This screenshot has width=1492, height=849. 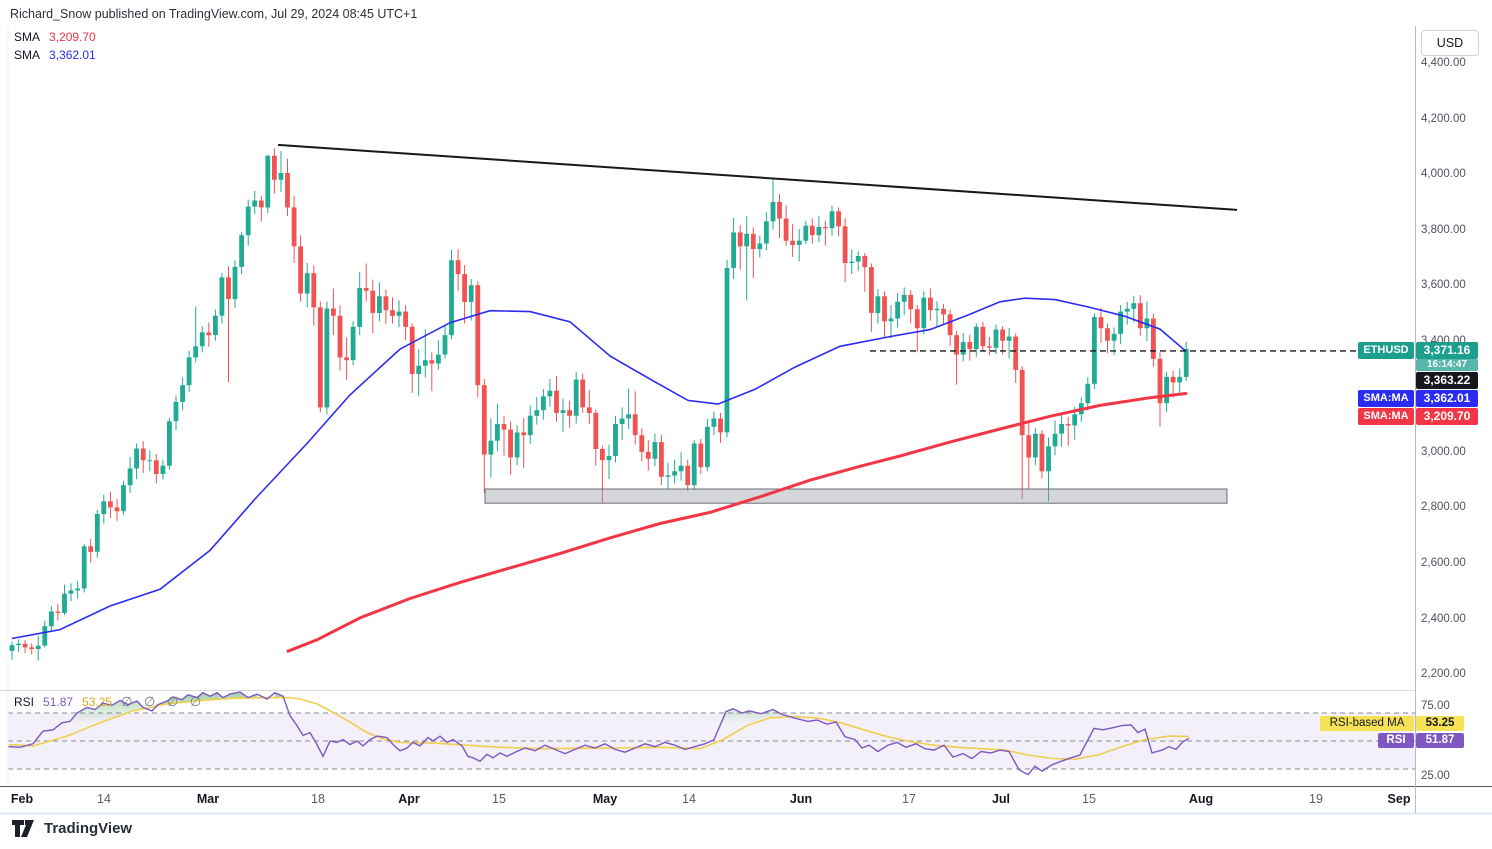 What do you see at coordinates (1443, 63) in the screenshot?
I see `price-tick-label: 4,400.00` at bounding box center [1443, 63].